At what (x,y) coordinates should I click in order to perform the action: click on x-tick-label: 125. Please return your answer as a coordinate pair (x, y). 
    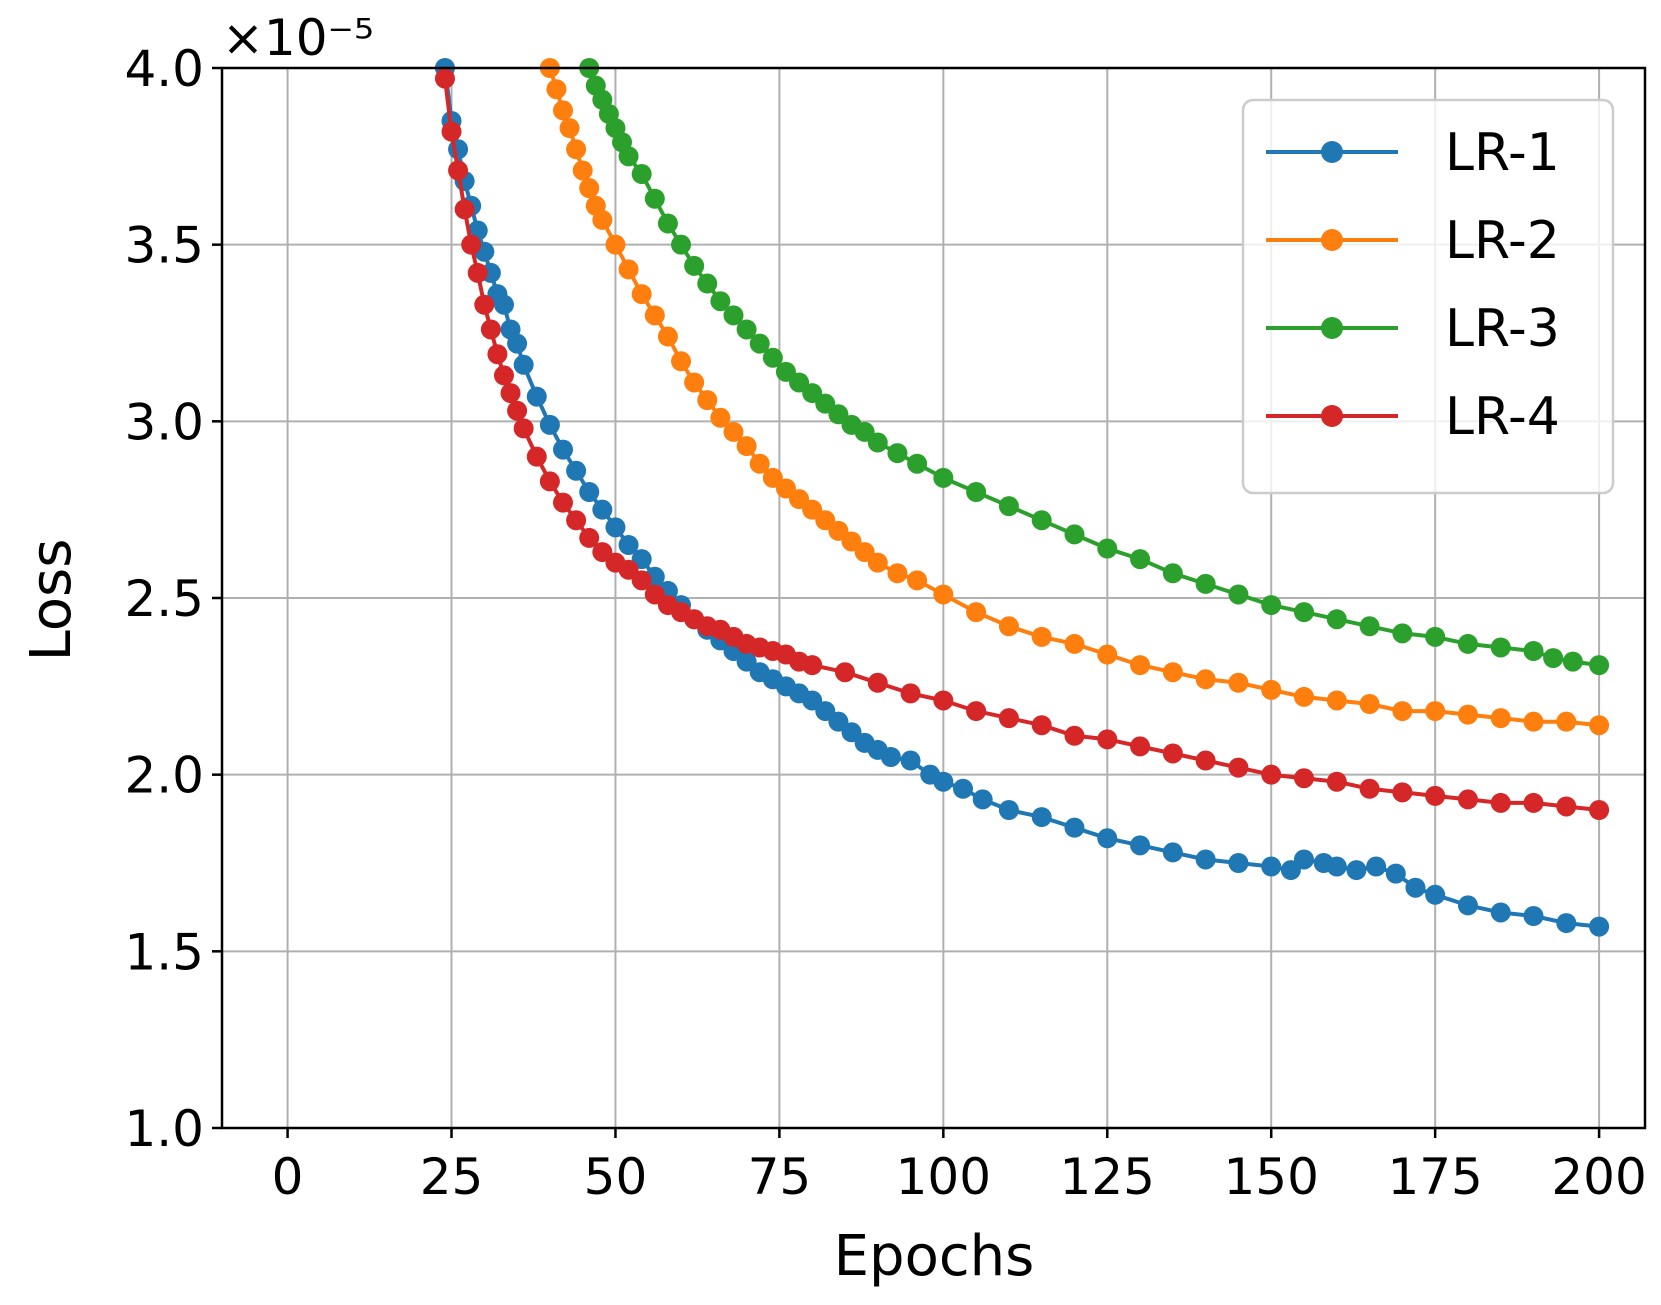
    Looking at the image, I should click on (1107, 1177).